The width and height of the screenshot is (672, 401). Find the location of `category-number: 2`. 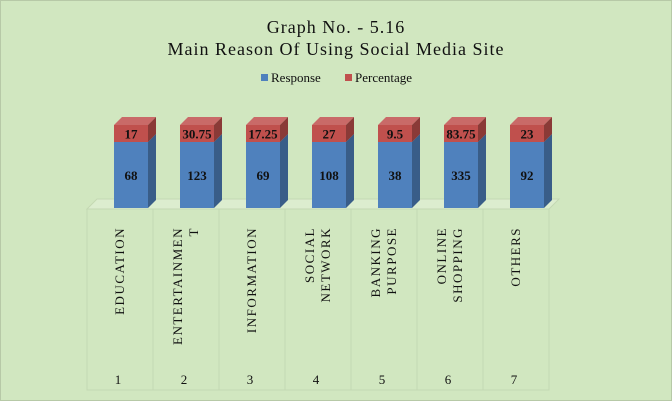

category-number: 2 is located at coordinates (184, 379).